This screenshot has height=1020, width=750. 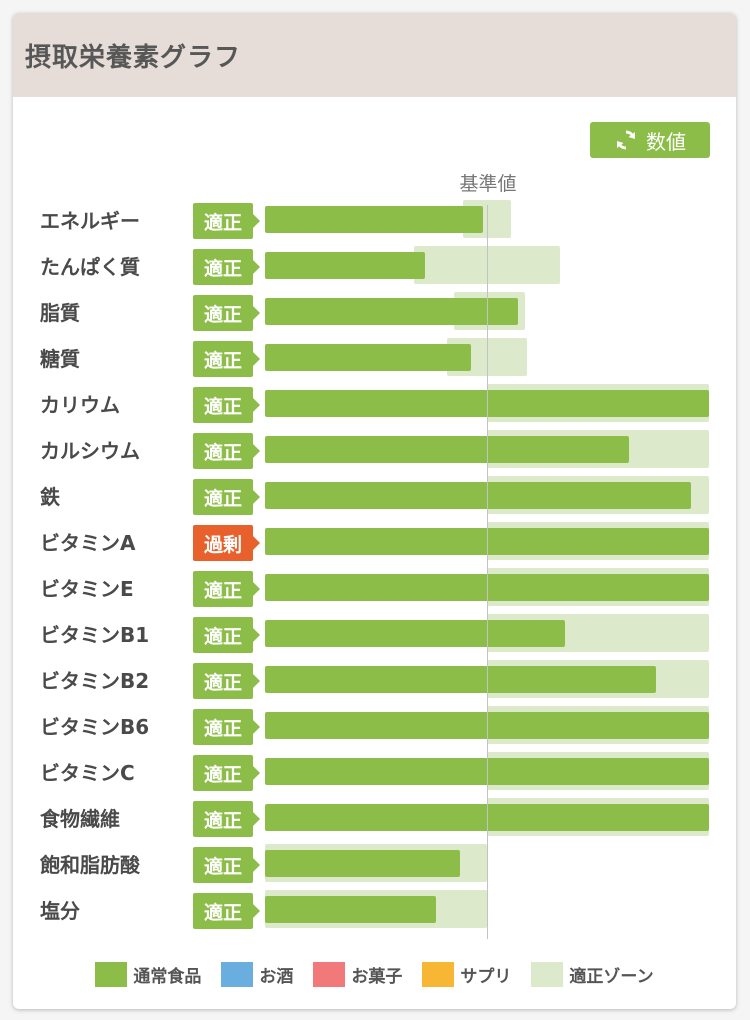 I want to click on legend-label: 適正ゾーン, so click(x=611, y=976).